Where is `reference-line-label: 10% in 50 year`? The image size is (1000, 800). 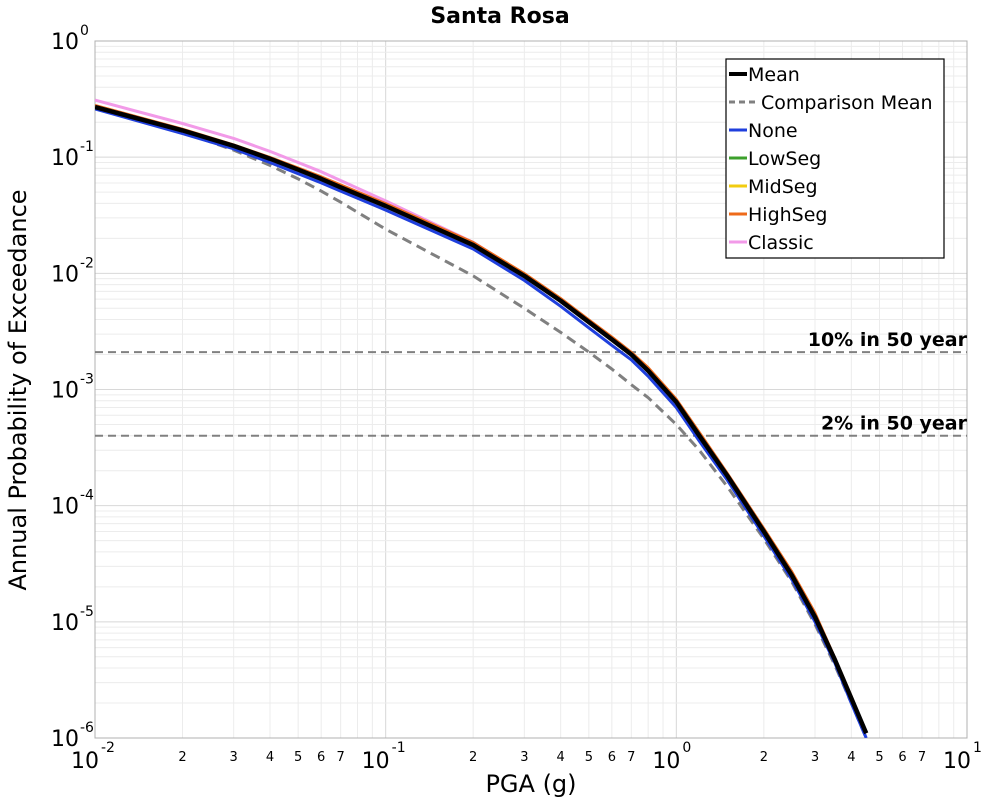 reference-line-label: 10% in 50 year is located at coordinates (888, 340).